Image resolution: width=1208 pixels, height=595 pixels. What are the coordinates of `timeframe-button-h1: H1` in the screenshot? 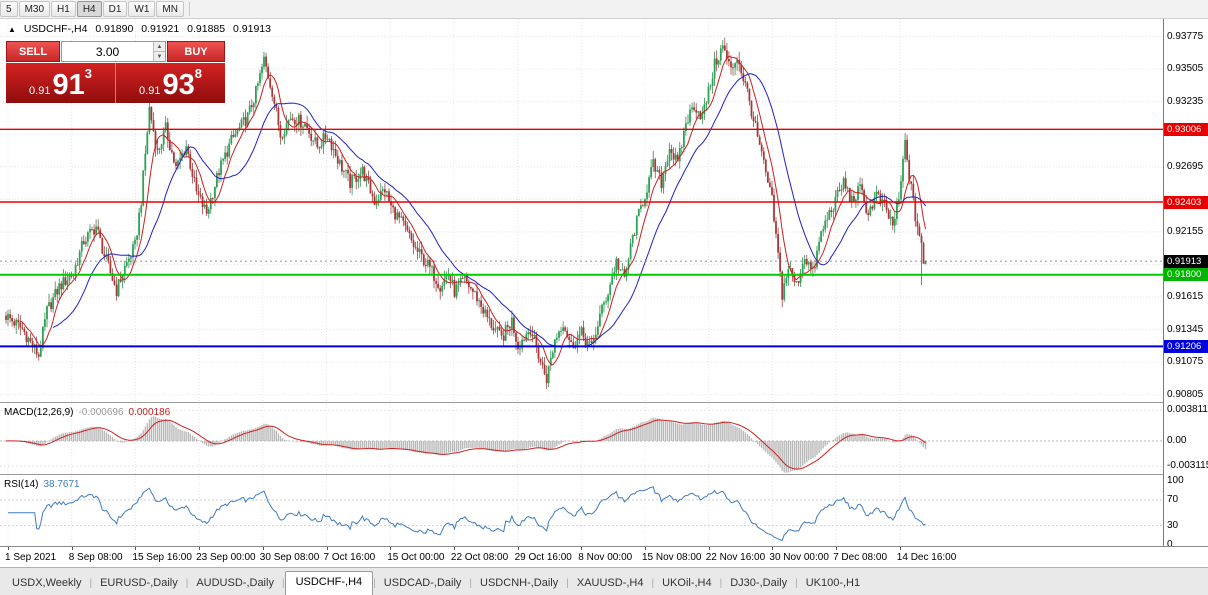 It's located at (63, 9).